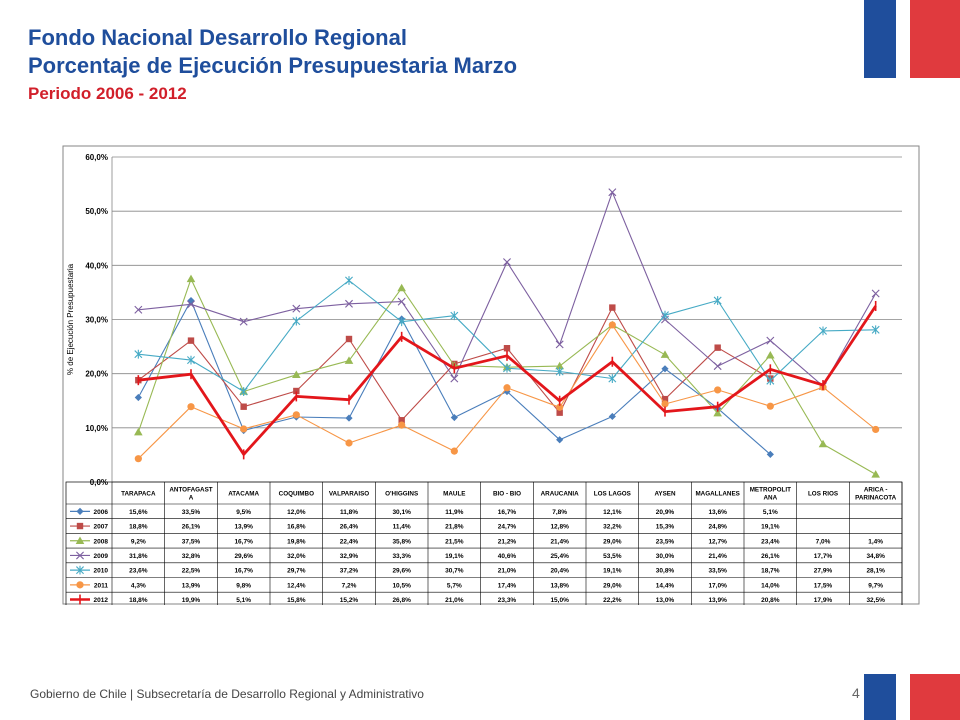 This screenshot has height=720, width=960. Describe the element at coordinates (138, 494) in the screenshot. I see `category-label: TARAPACA` at that location.